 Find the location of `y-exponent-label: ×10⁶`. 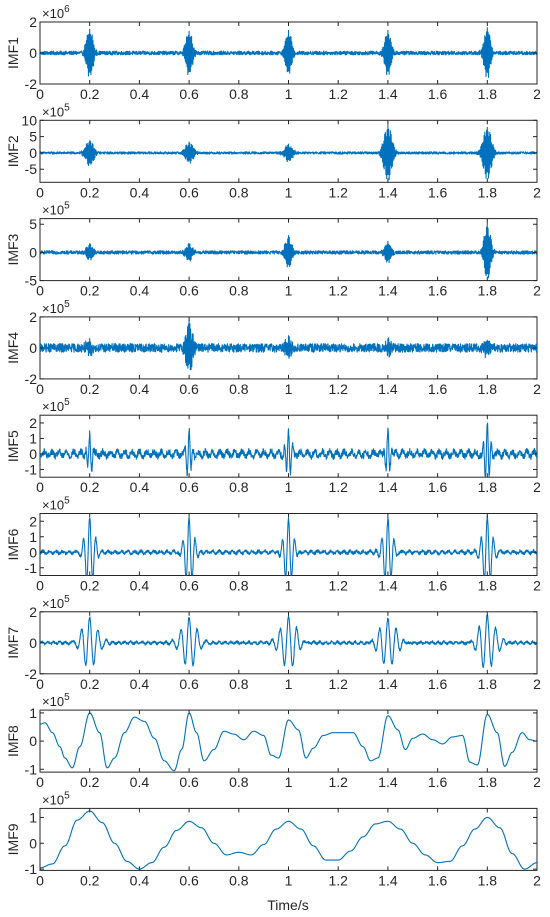

y-exponent-label: ×10⁶ is located at coordinates (56, 12).